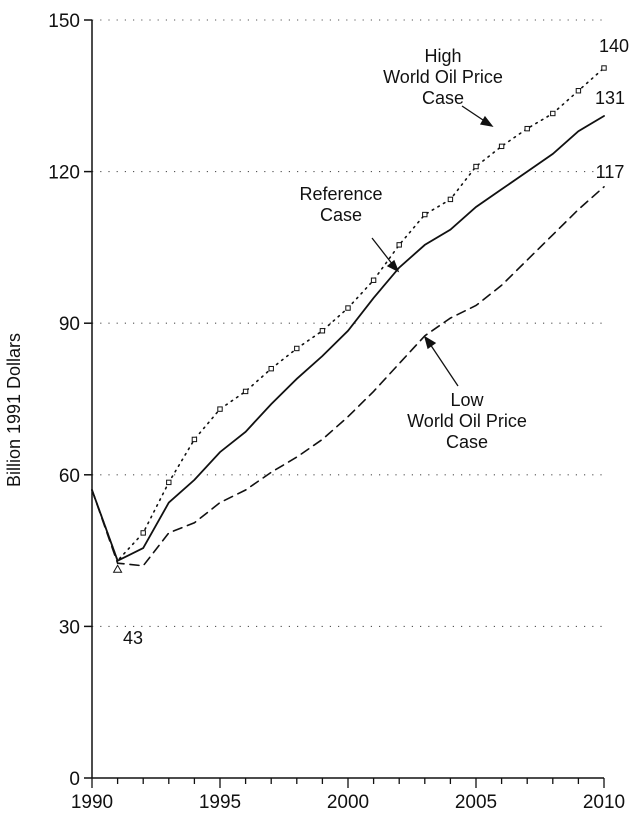 Image resolution: width=634 pixels, height=828 pixels. Describe the element at coordinates (194, 439) in the screenshot. I see `point-high-1994` at that location.